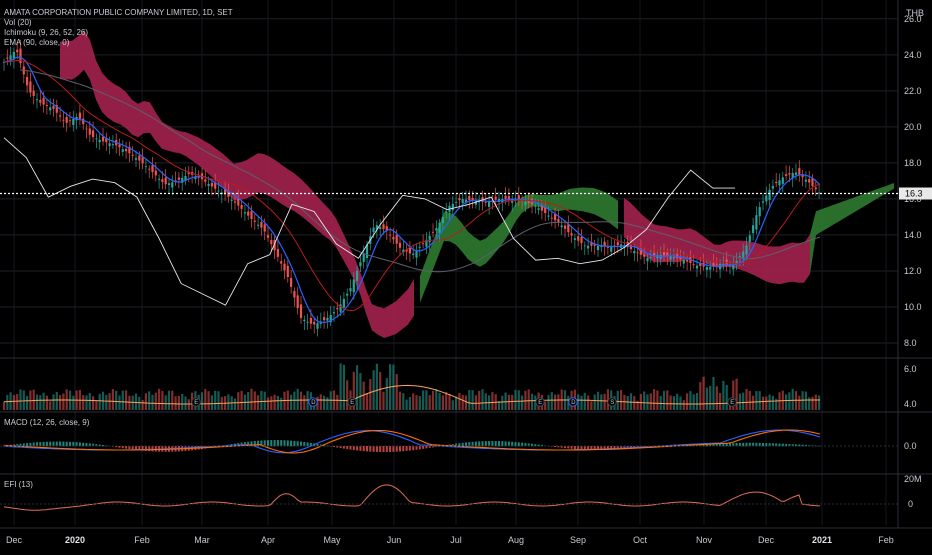 The width and height of the screenshot is (932, 555). I want to click on event-marker-label: E, so click(196, 403).